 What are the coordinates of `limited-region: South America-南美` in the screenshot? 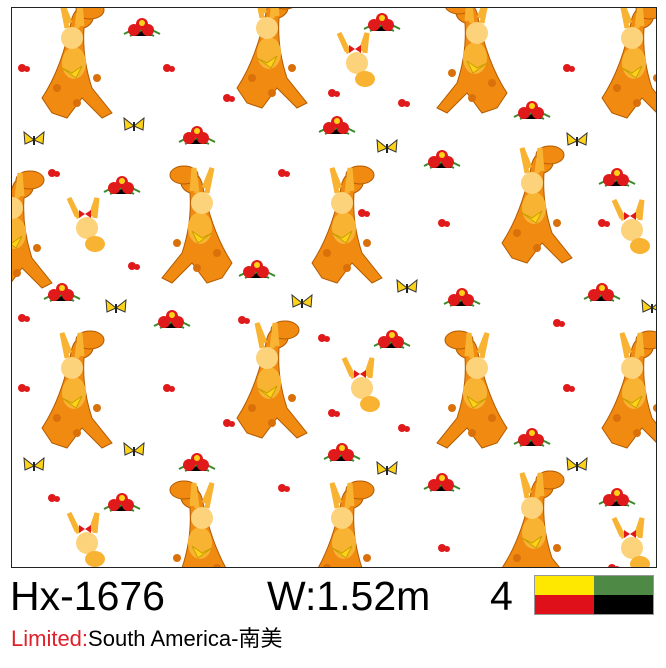 It's located at (185, 638).